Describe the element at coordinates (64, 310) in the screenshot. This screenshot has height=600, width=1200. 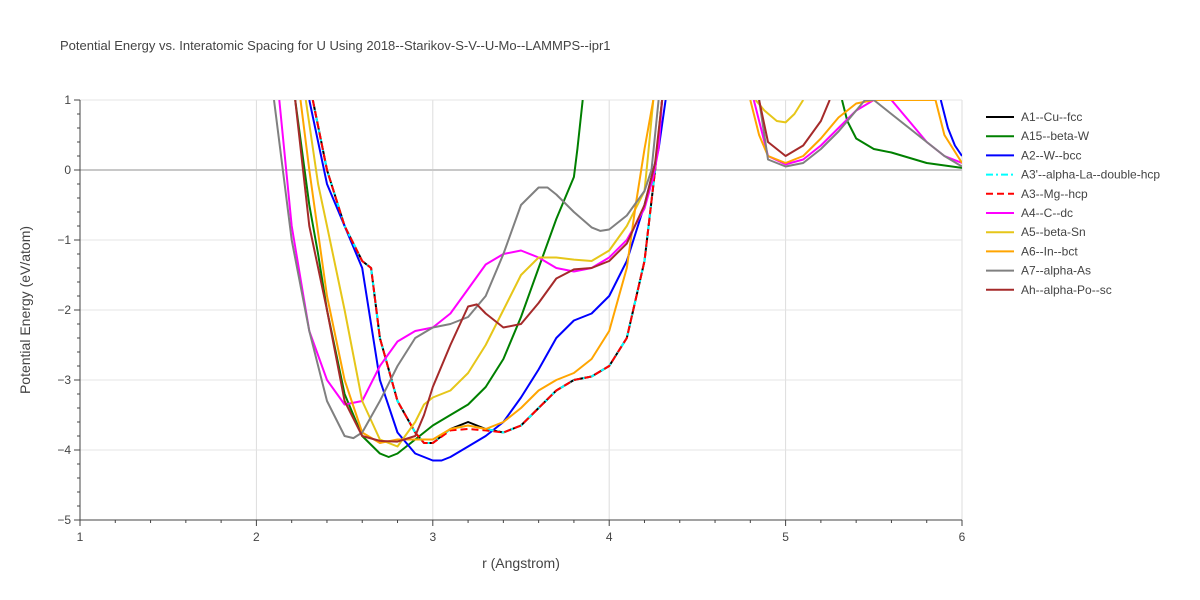
I see `y-tick-label: −2` at that location.